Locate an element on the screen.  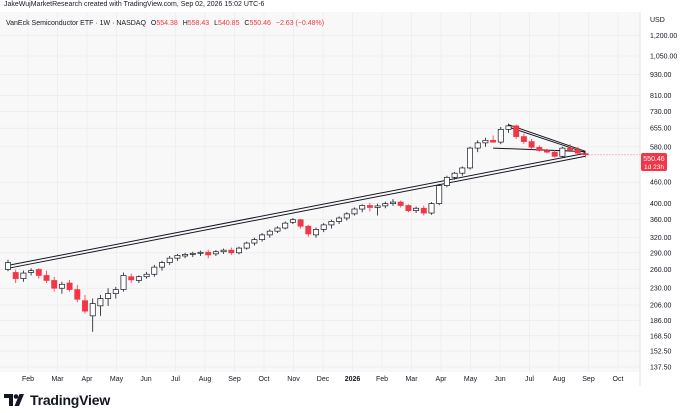
symbol-name: VanEck Semiconductor ETF · 1W · NASDAQ is located at coordinates (76, 23).